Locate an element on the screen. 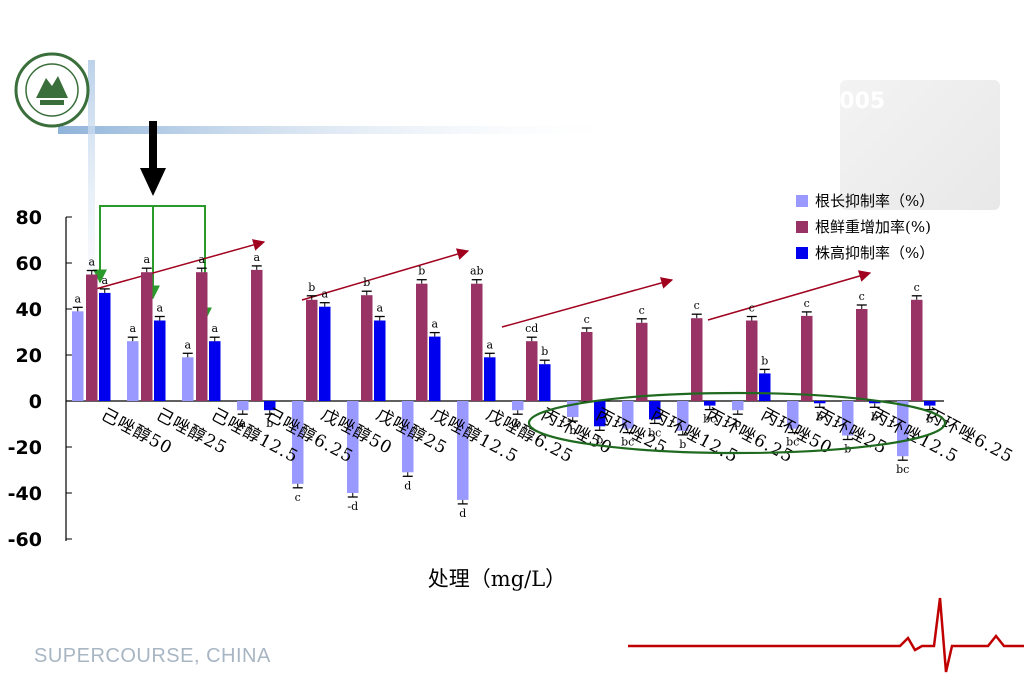 The height and width of the screenshot is (685, 1024). header-rule is located at coordinates (348, 130).